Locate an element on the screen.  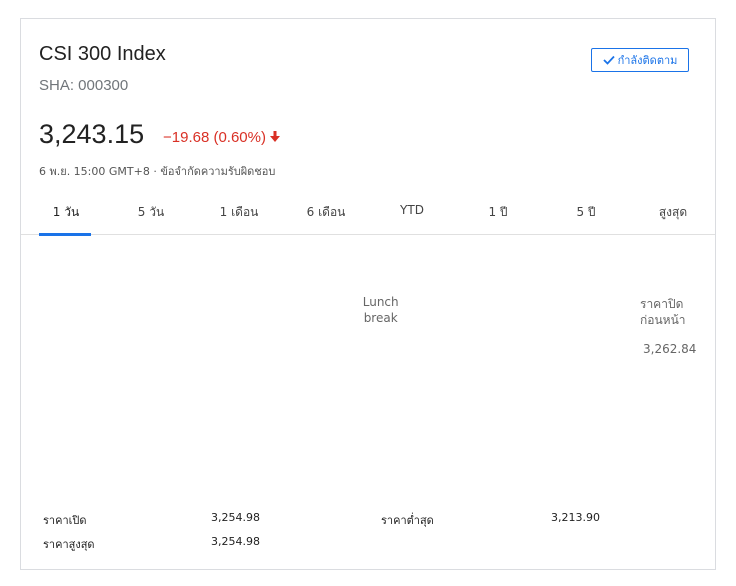
tab-underline is located at coordinates (65, 234).